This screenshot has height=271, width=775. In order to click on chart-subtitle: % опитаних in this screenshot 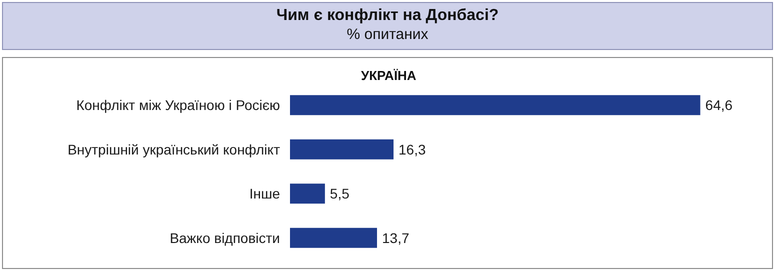, I will do `click(388, 34)`.